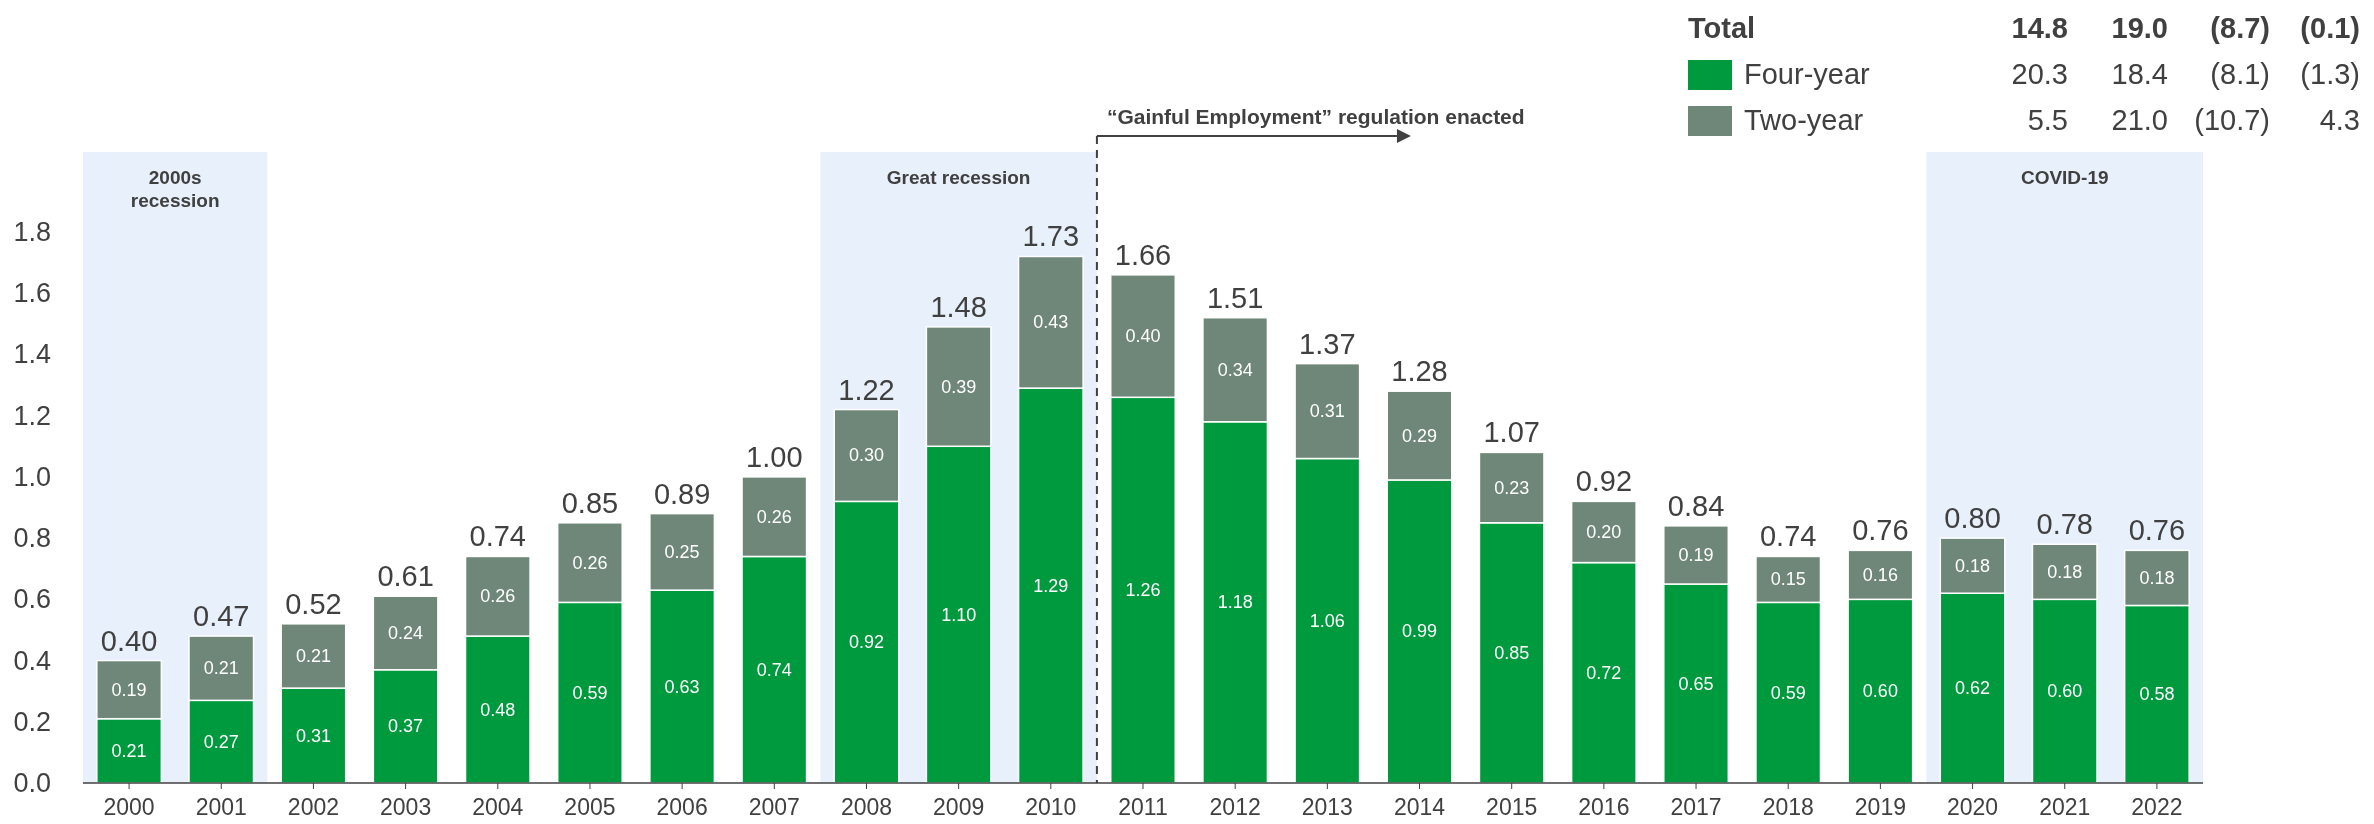 The image size is (2374, 824). What do you see at coordinates (1880, 574) in the screenshot?
I see `data-label: 0.16` at bounding box center [1880, 574].